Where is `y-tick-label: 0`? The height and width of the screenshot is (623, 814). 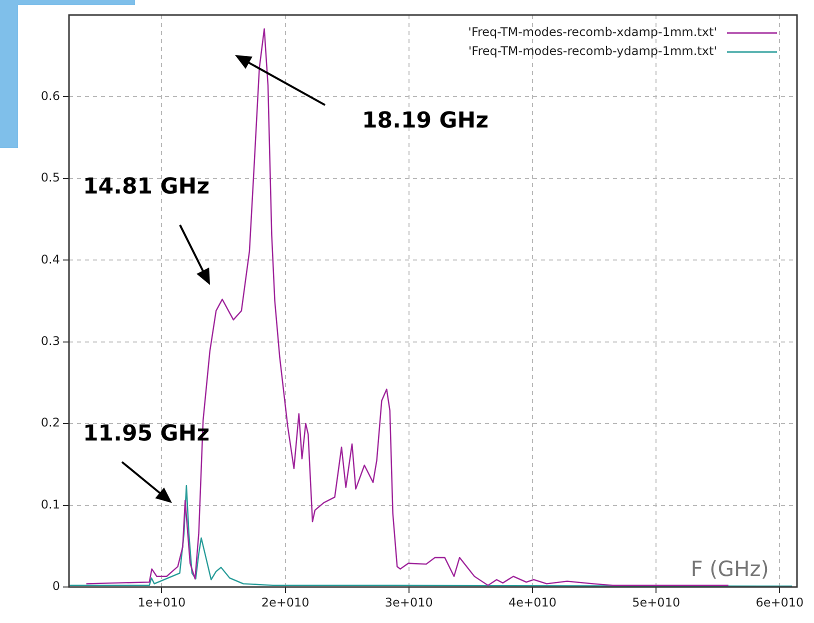
y-tick-label: 0 is located at coordinates (56, 586).